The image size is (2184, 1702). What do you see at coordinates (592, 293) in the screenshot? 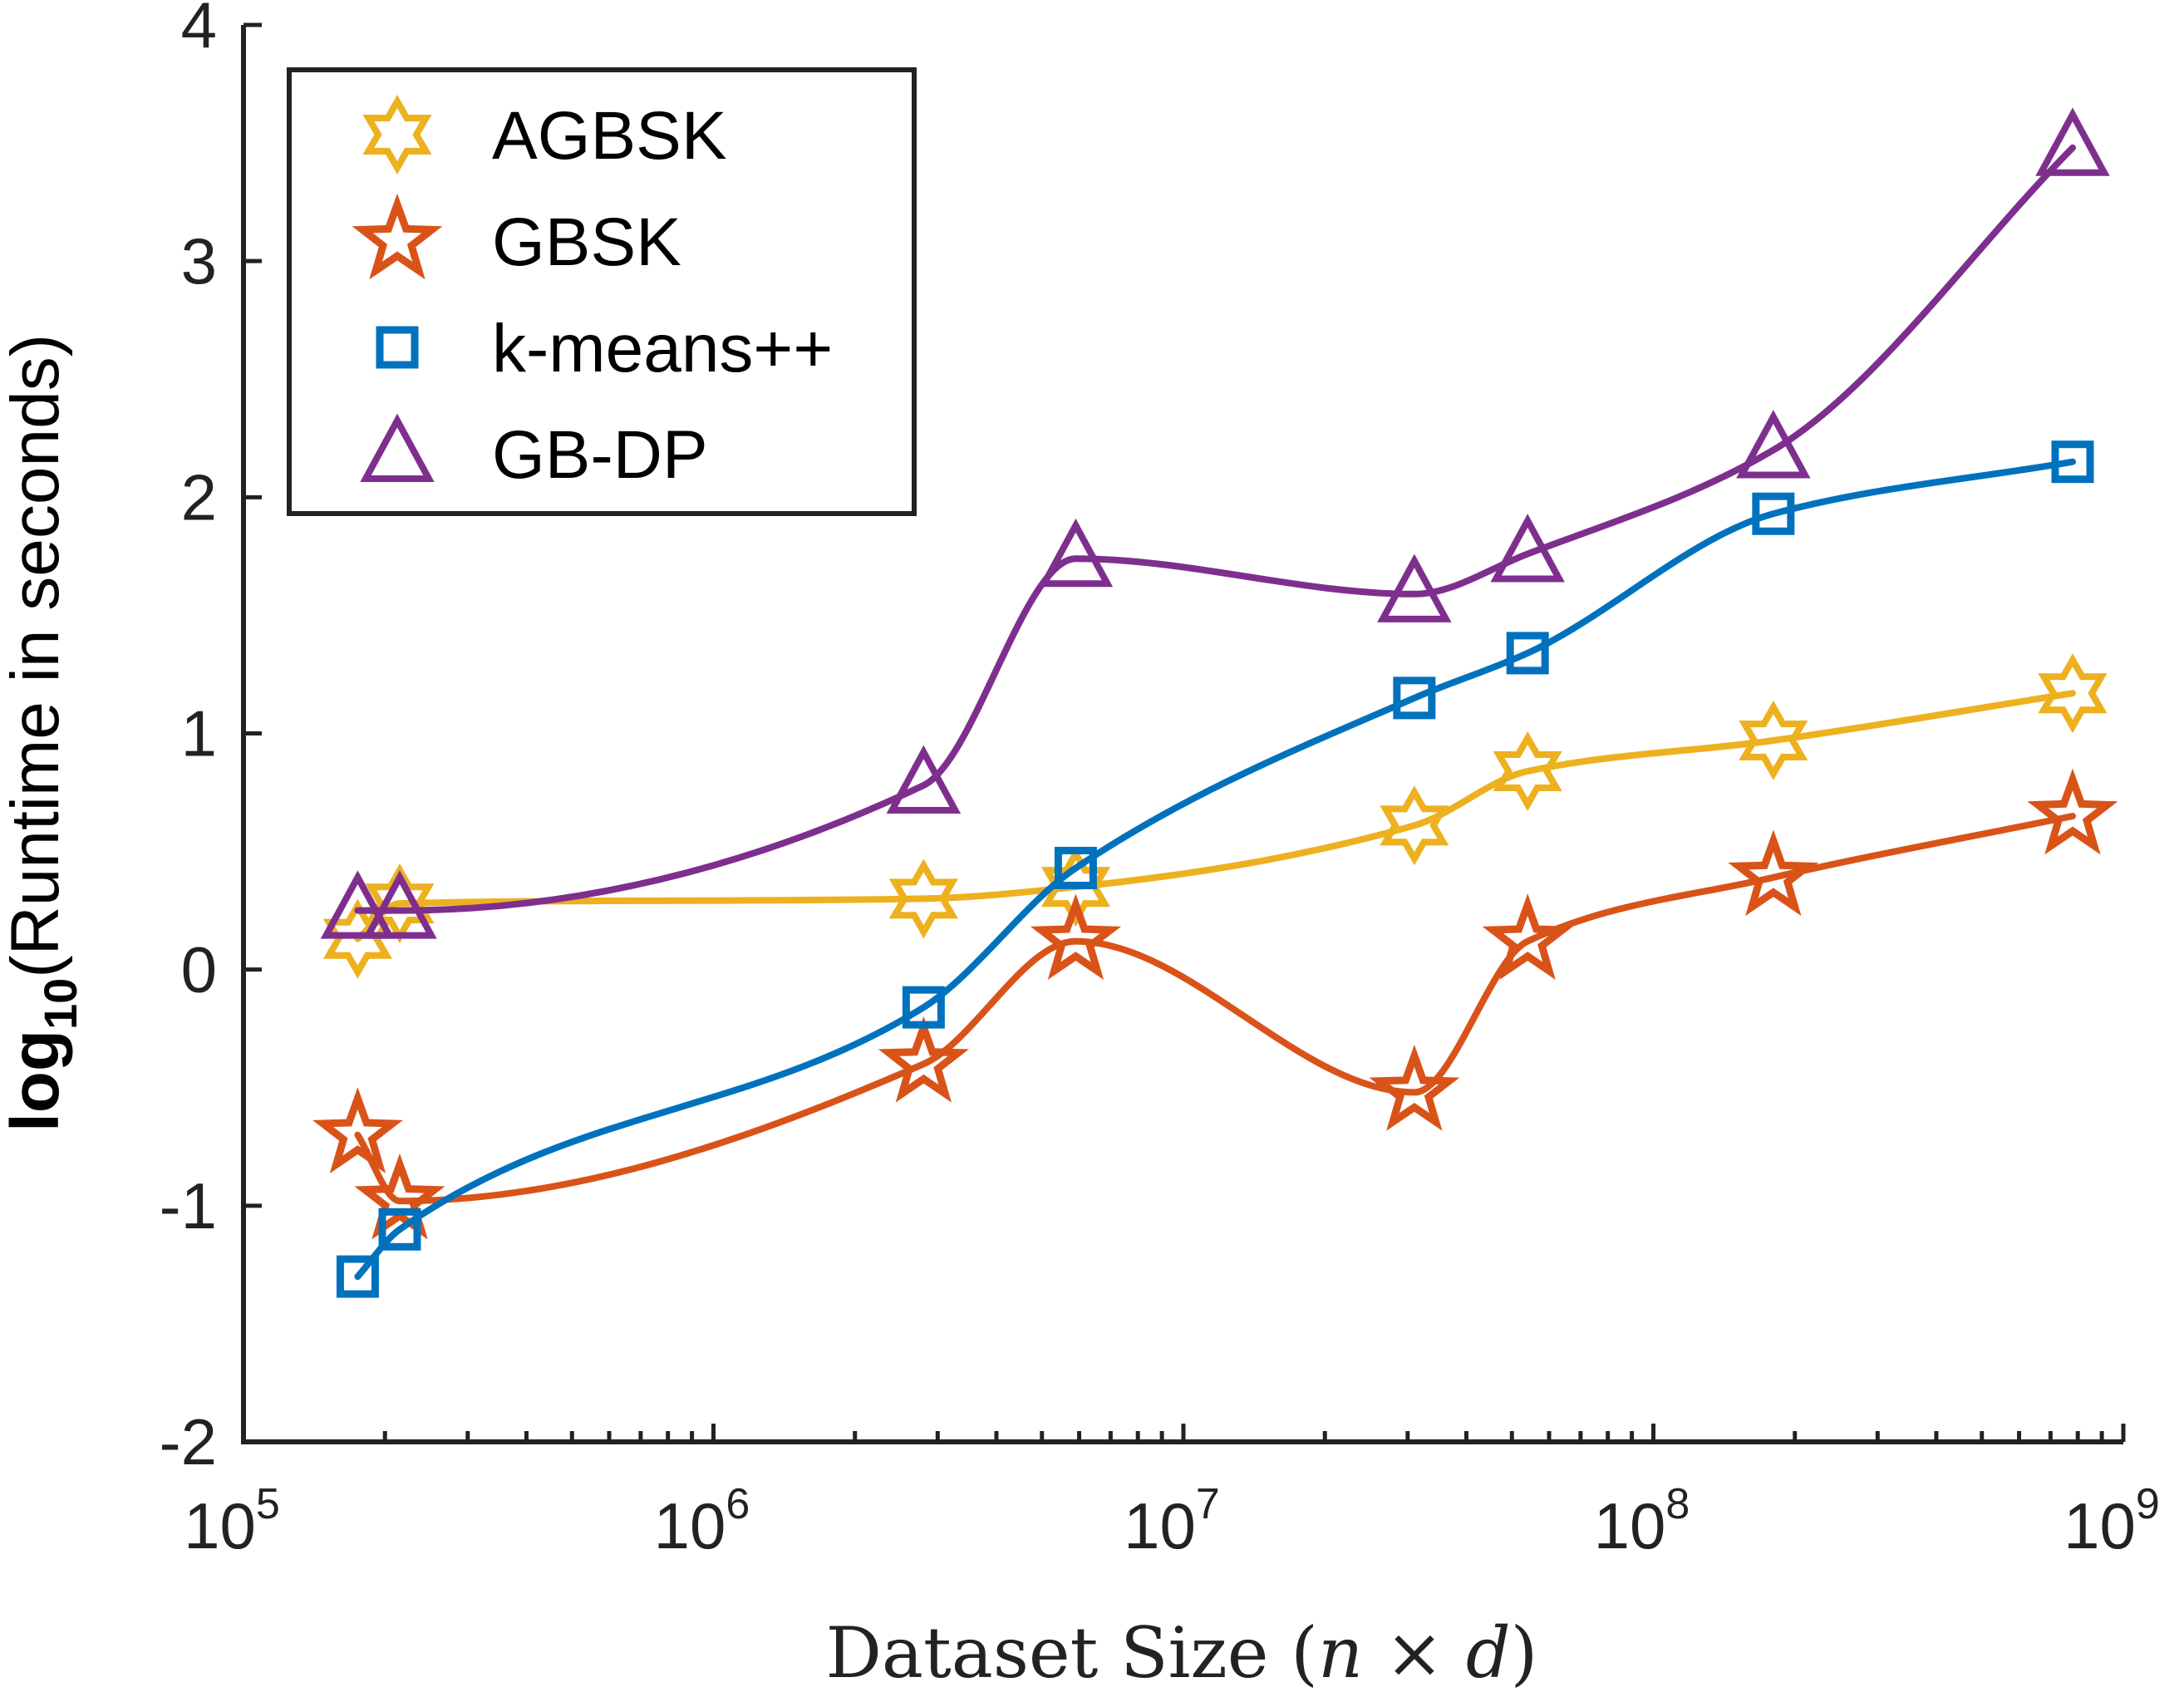
I see `legend-items: AGBSK GBSK k-means++ GB-DP` at bounding box center [592, 293].